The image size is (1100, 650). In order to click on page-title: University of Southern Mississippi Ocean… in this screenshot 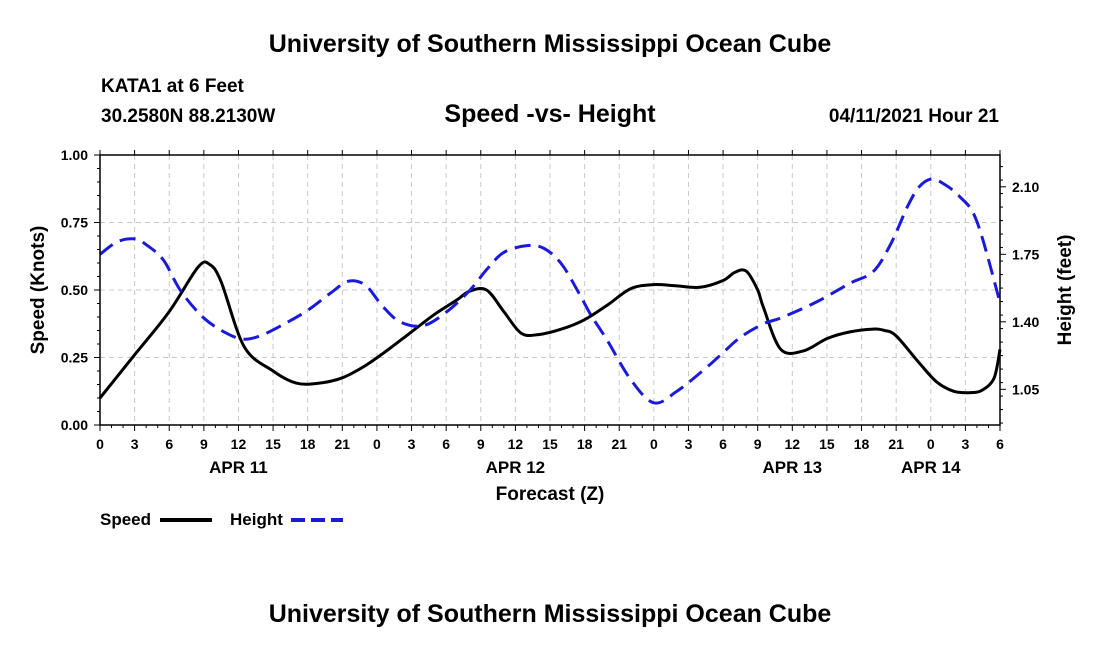, I will do `click(550, 44)`.